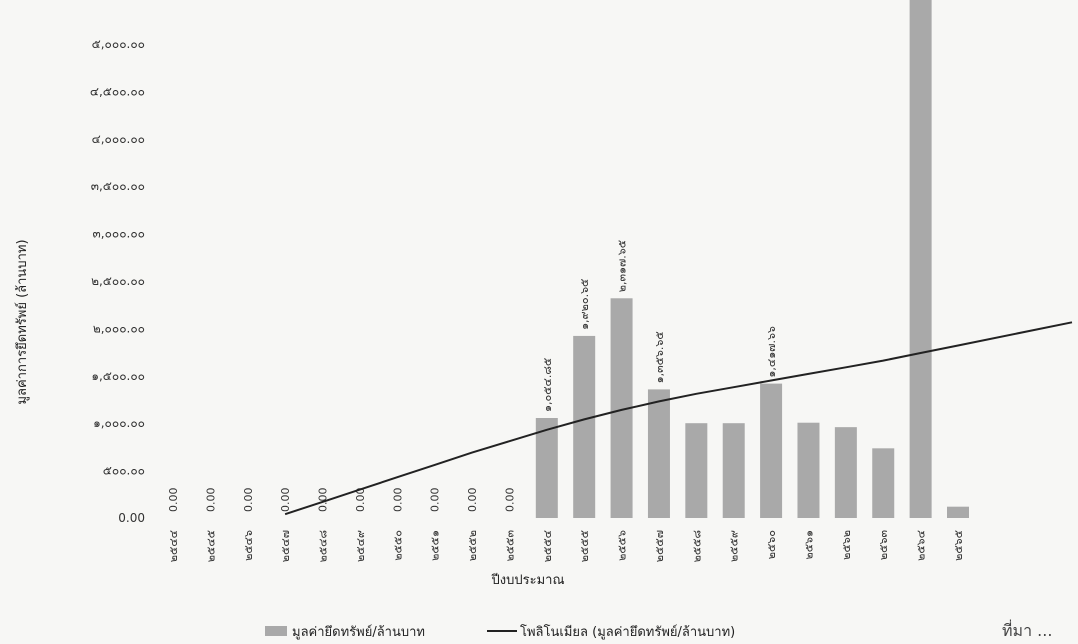  I want to click on x-tick-label: ๒๕๖๓, so click(883, 545).